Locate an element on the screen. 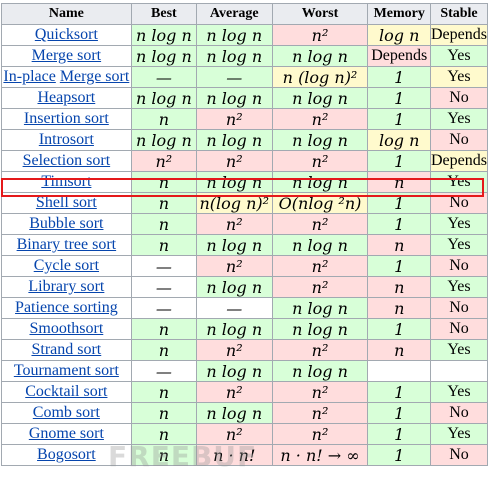  table-row: Strand sort n n² n² n Yes is located at coordinates (244, 350).